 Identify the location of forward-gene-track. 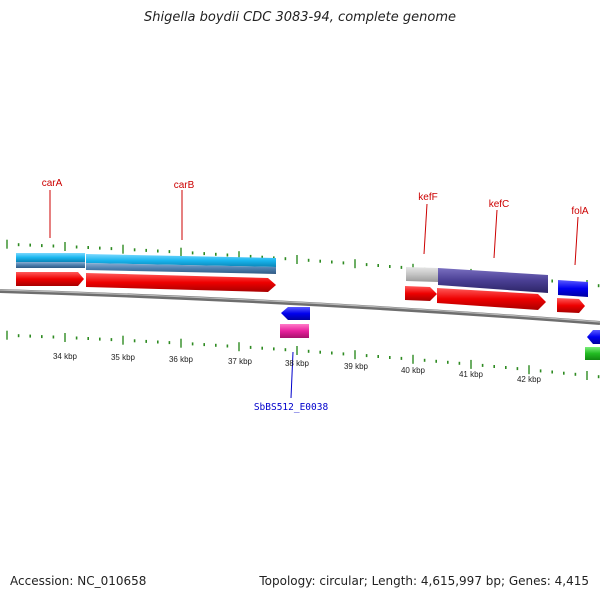
(300, 292).